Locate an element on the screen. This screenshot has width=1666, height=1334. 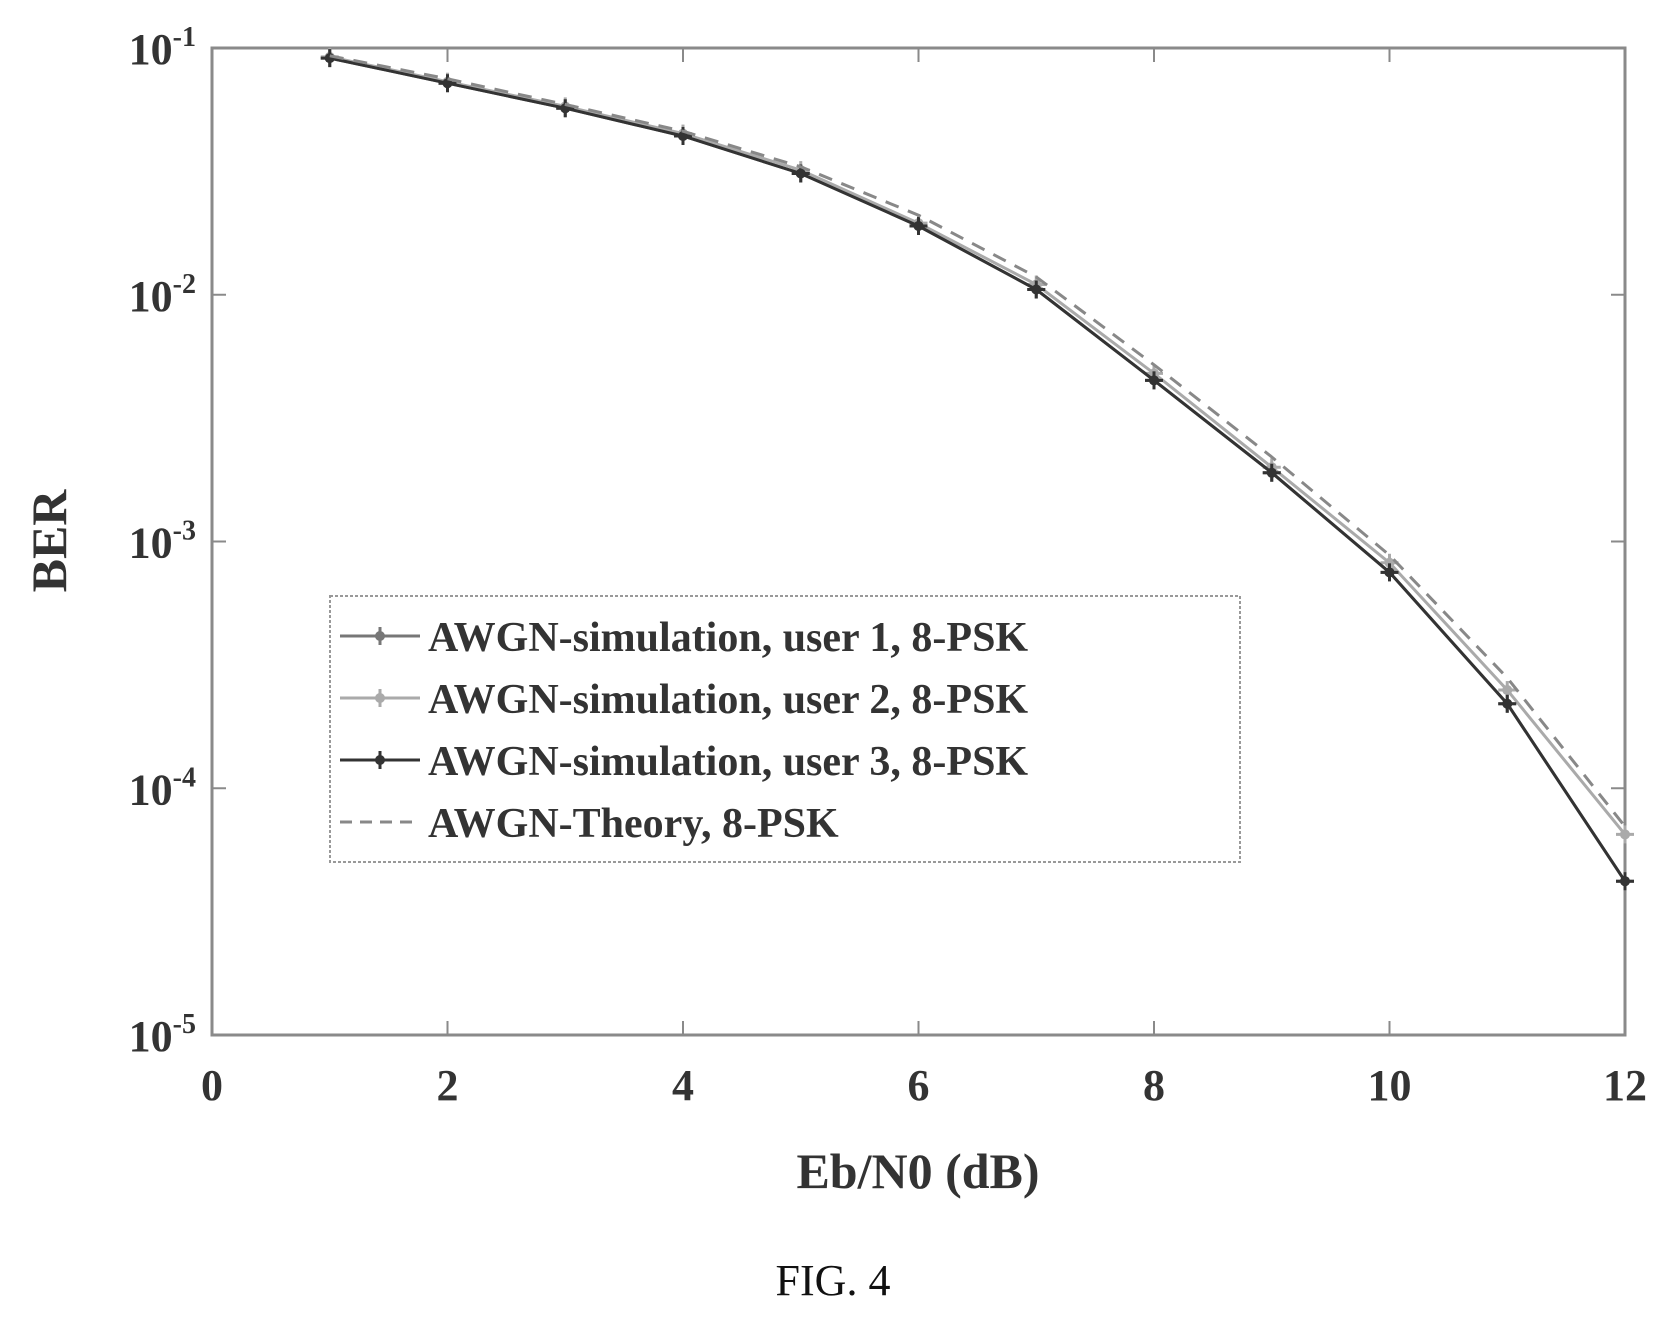
legend-label: AWGN-simulation, user 3, 8-PSK is located at coordinates (728, 762).